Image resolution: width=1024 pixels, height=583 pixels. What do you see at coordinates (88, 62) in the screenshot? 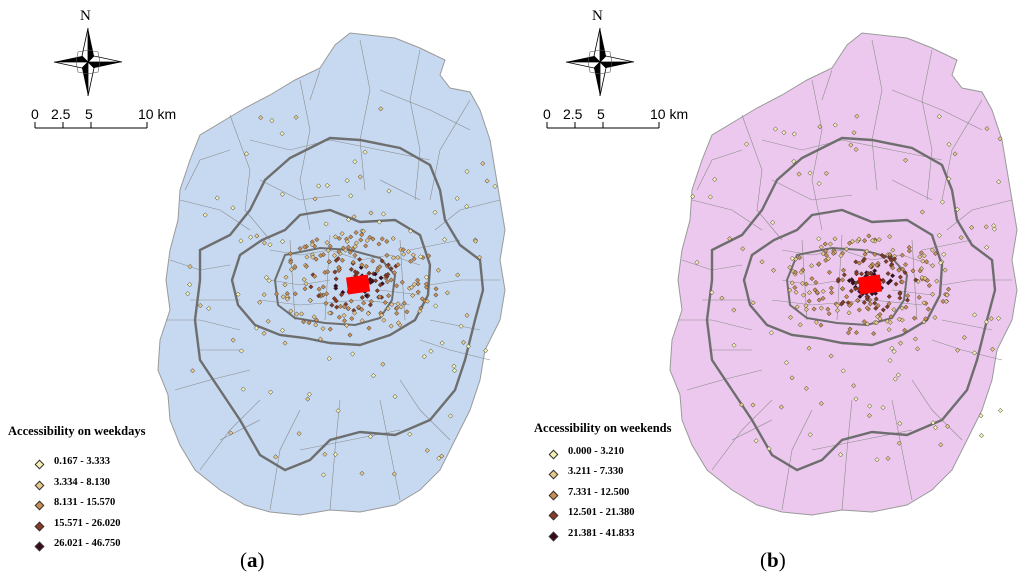
I see `north-arrow-icon` at bounding box center [88, 62].